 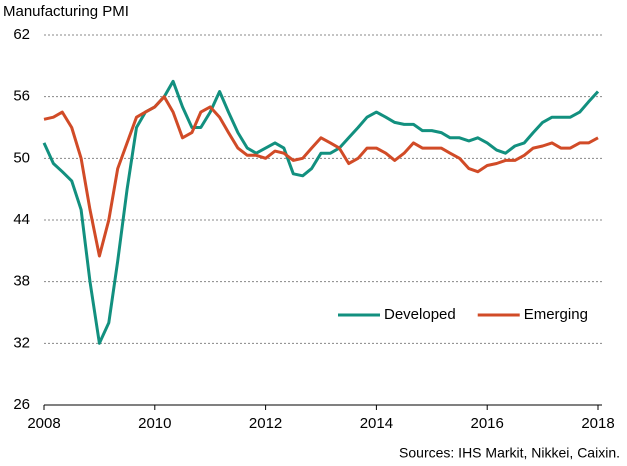 I want to click on y-tick-label: 26, so click(x=21, y=404).